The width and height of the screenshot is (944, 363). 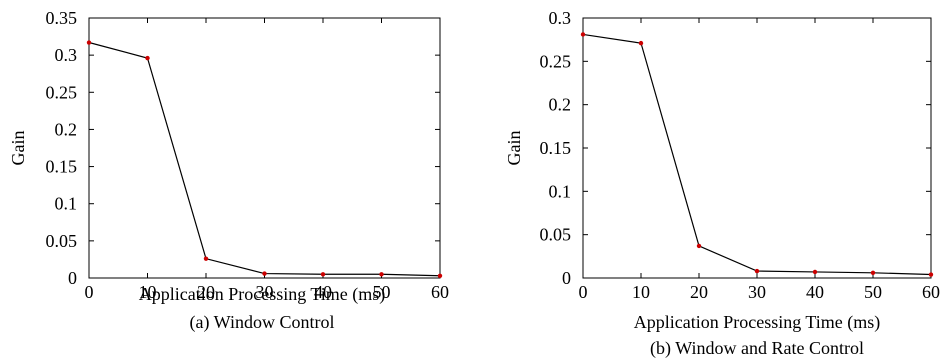 I want to click on y-tick-label: 0.35, so click(x=62, y=18).